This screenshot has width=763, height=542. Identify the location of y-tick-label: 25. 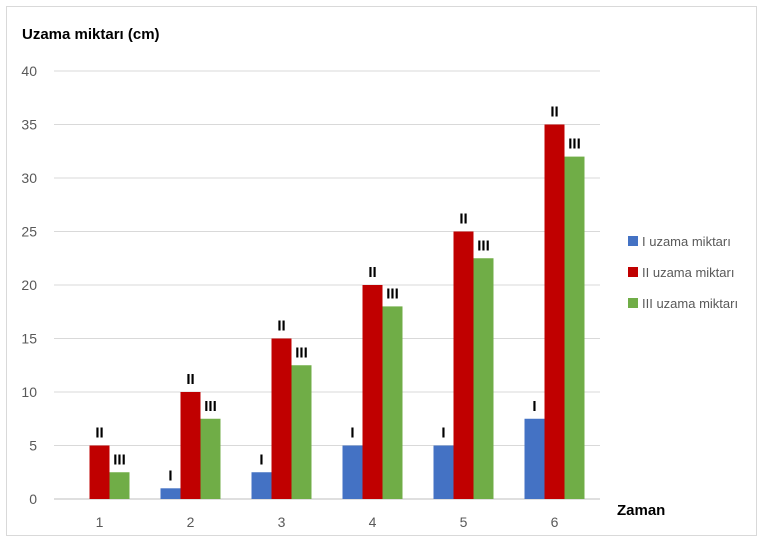
(29, 232).